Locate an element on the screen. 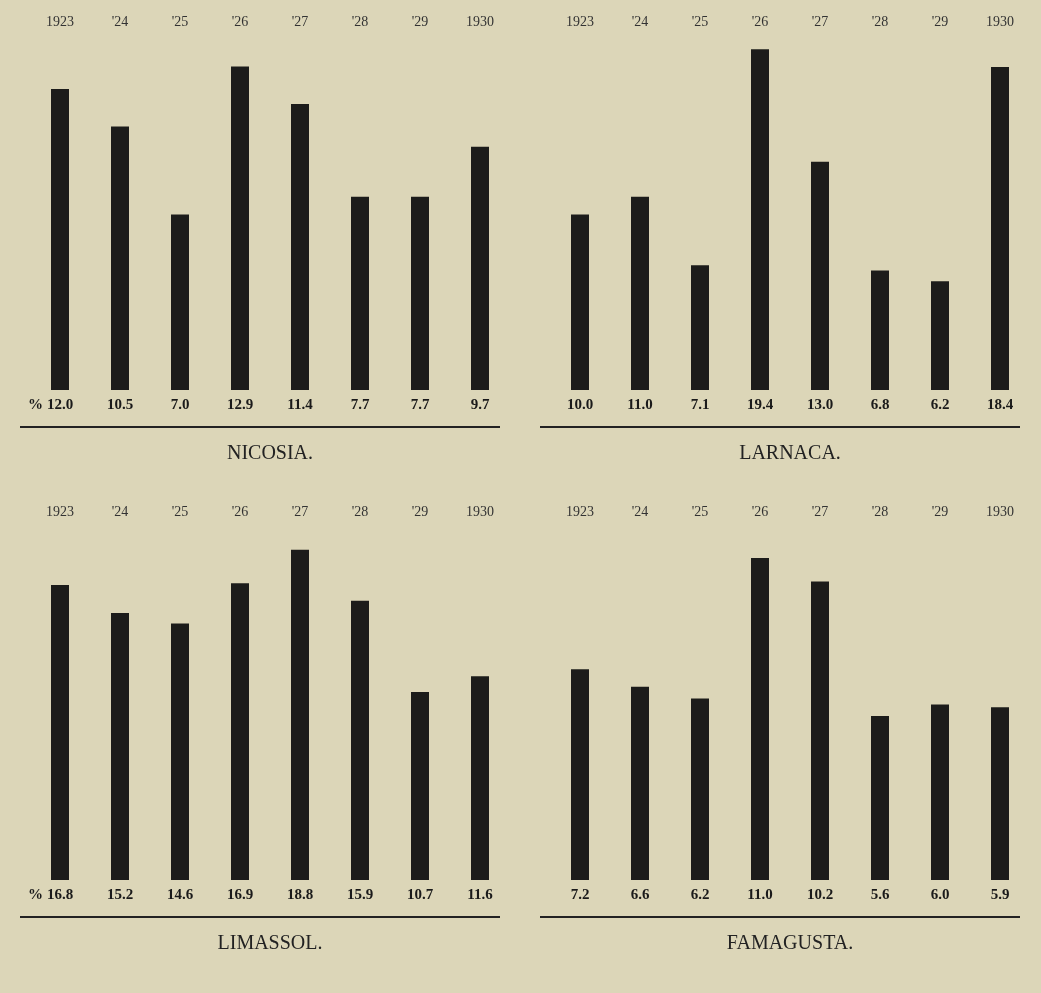 The image size is (1041, 993). data-label: 7.0 is located at coordinates (180, 404).